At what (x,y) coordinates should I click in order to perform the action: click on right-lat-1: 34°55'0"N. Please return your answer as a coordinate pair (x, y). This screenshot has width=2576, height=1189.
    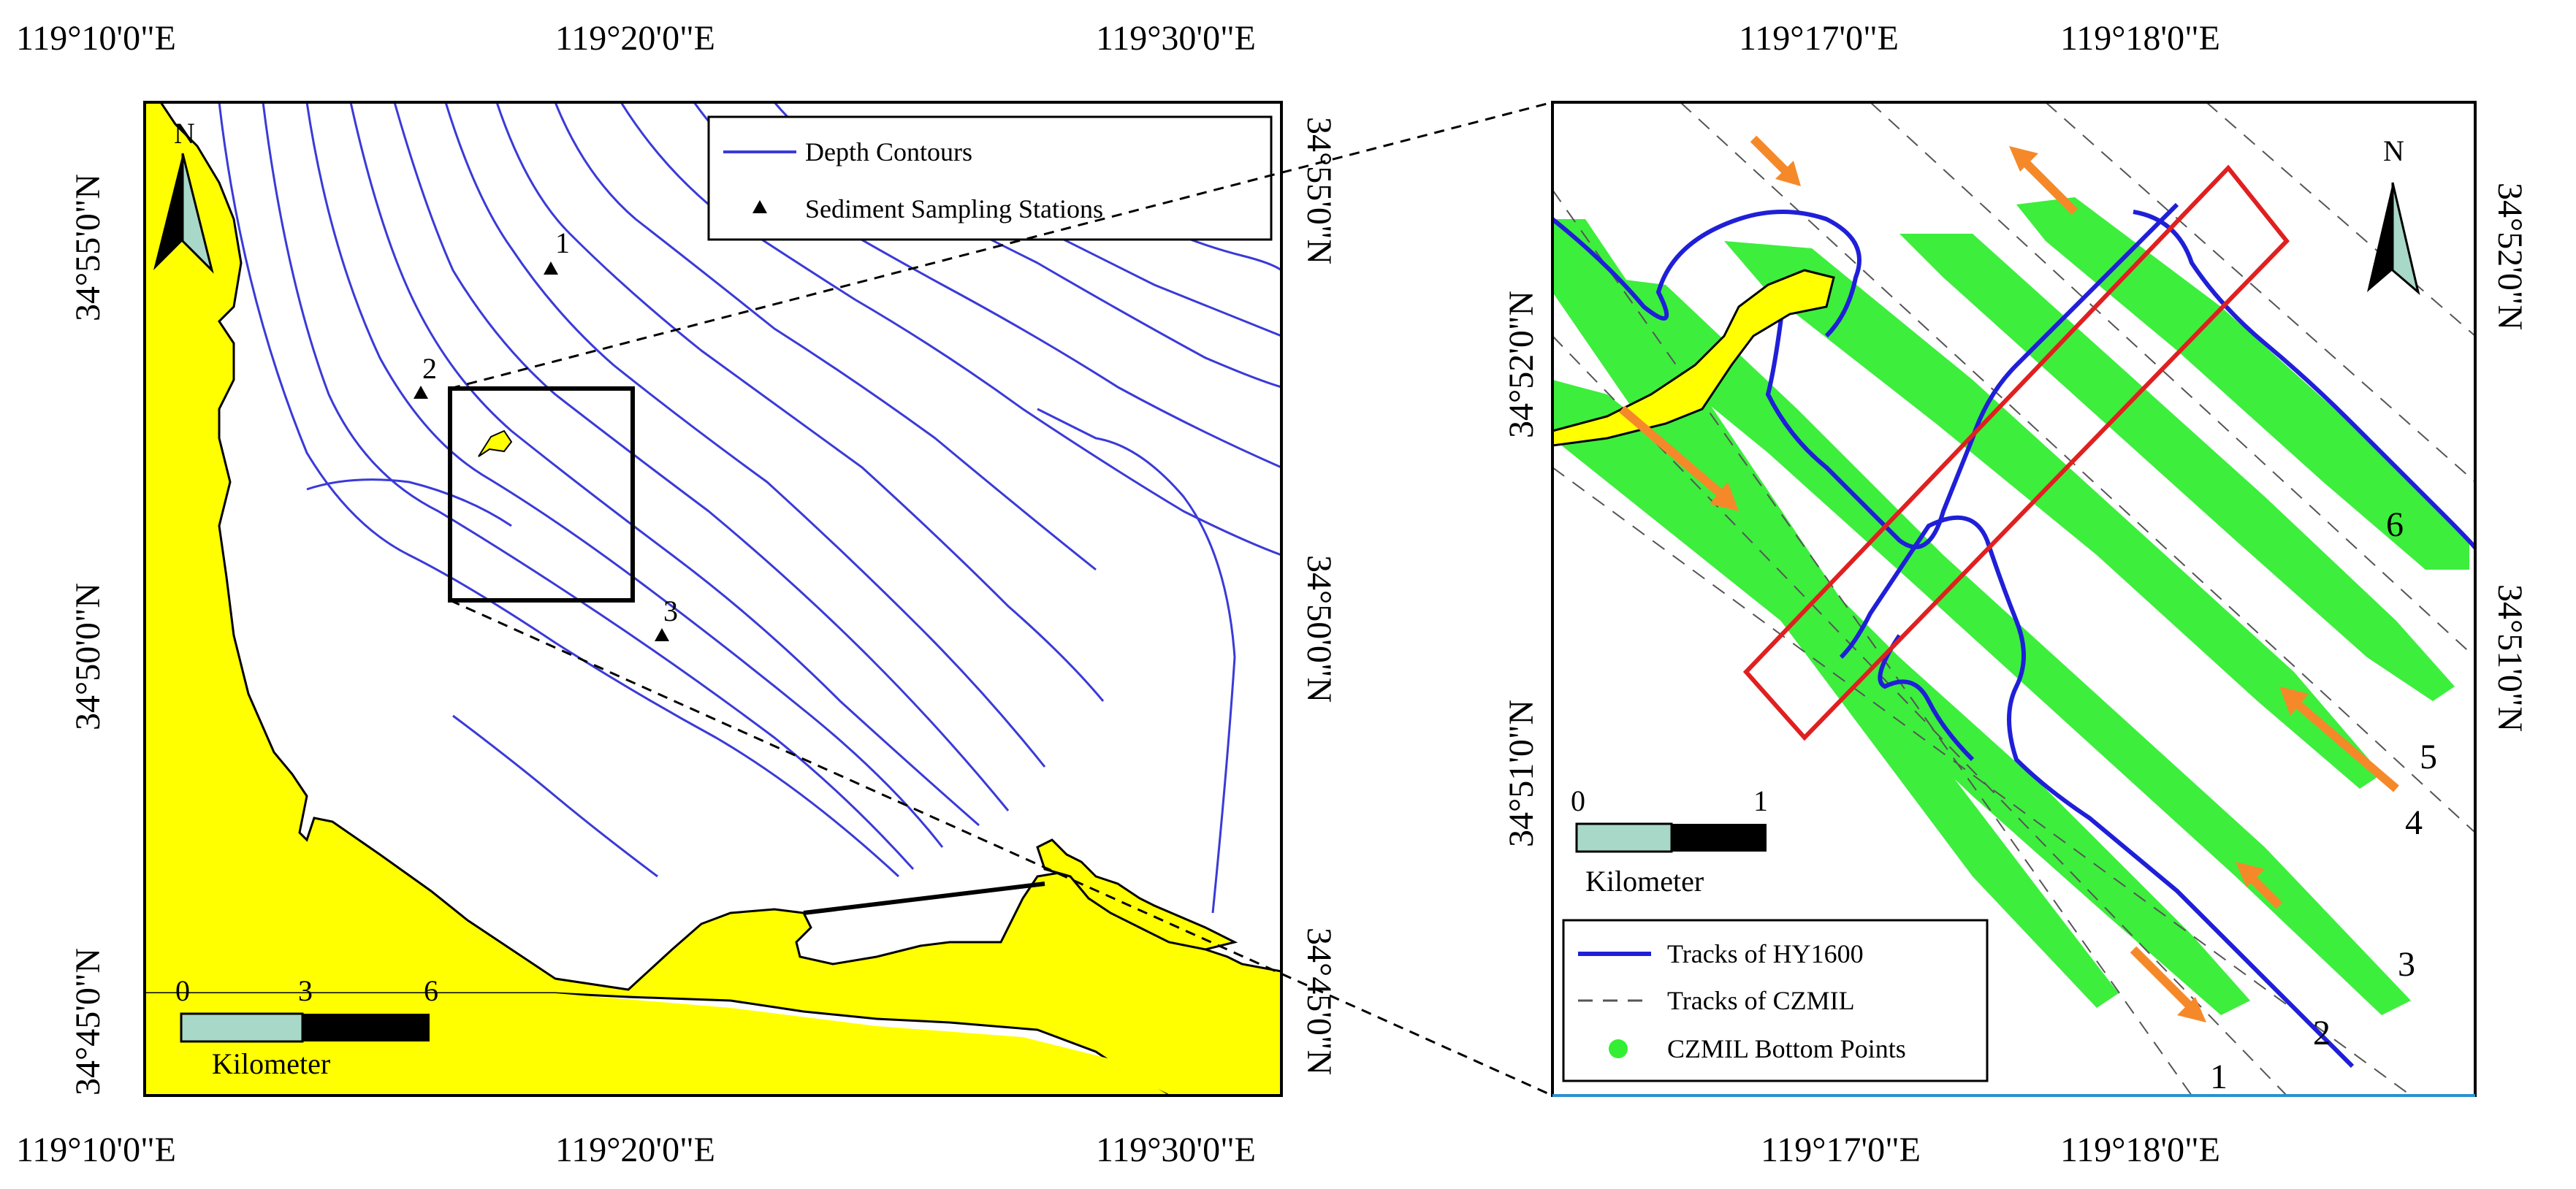
    Looking at the image, I should click on (1319, 190).